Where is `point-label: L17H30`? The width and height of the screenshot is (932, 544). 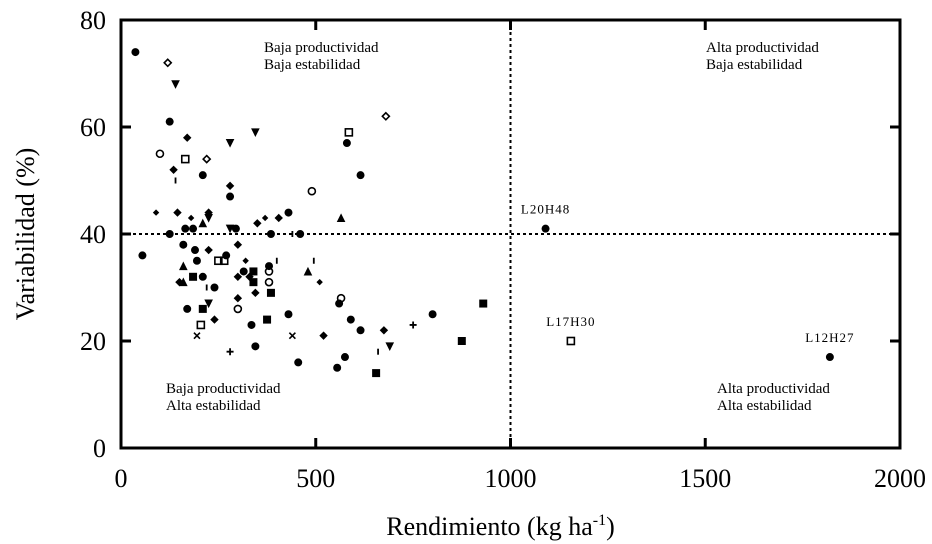 point-label: L17H30 is located at coordinates (570, 321).